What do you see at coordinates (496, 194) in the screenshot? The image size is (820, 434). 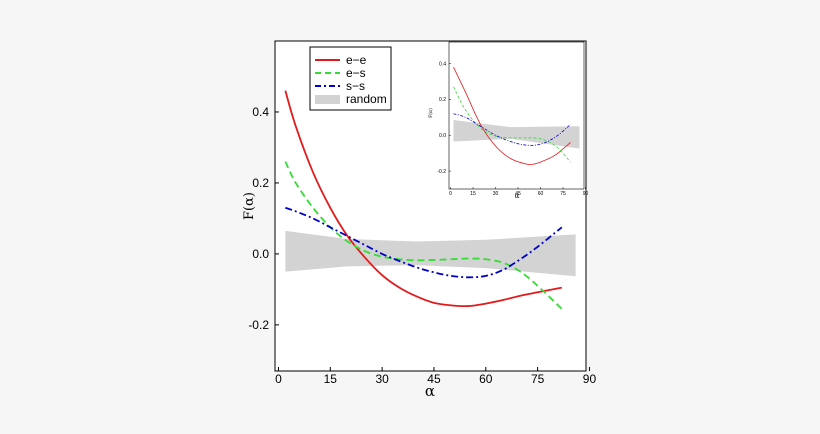 I see `inset-x-tick-label: 30` at bounding box center [496, 194].